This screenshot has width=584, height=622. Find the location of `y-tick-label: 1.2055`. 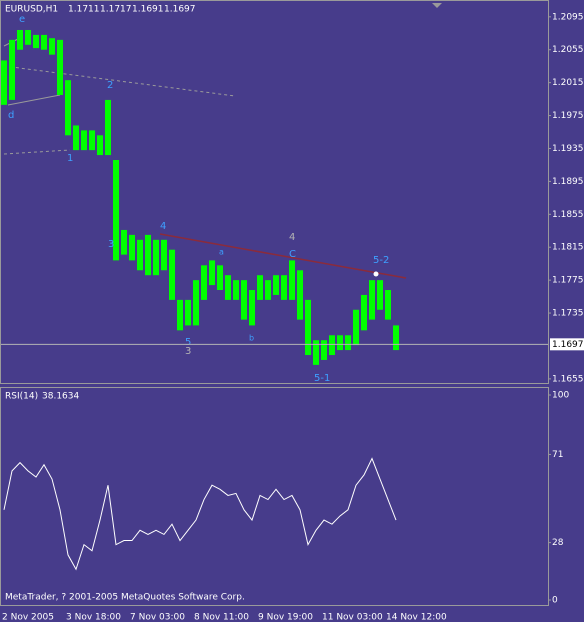

y-tick-label: 1.2055 is located at coordinates (568, 50).